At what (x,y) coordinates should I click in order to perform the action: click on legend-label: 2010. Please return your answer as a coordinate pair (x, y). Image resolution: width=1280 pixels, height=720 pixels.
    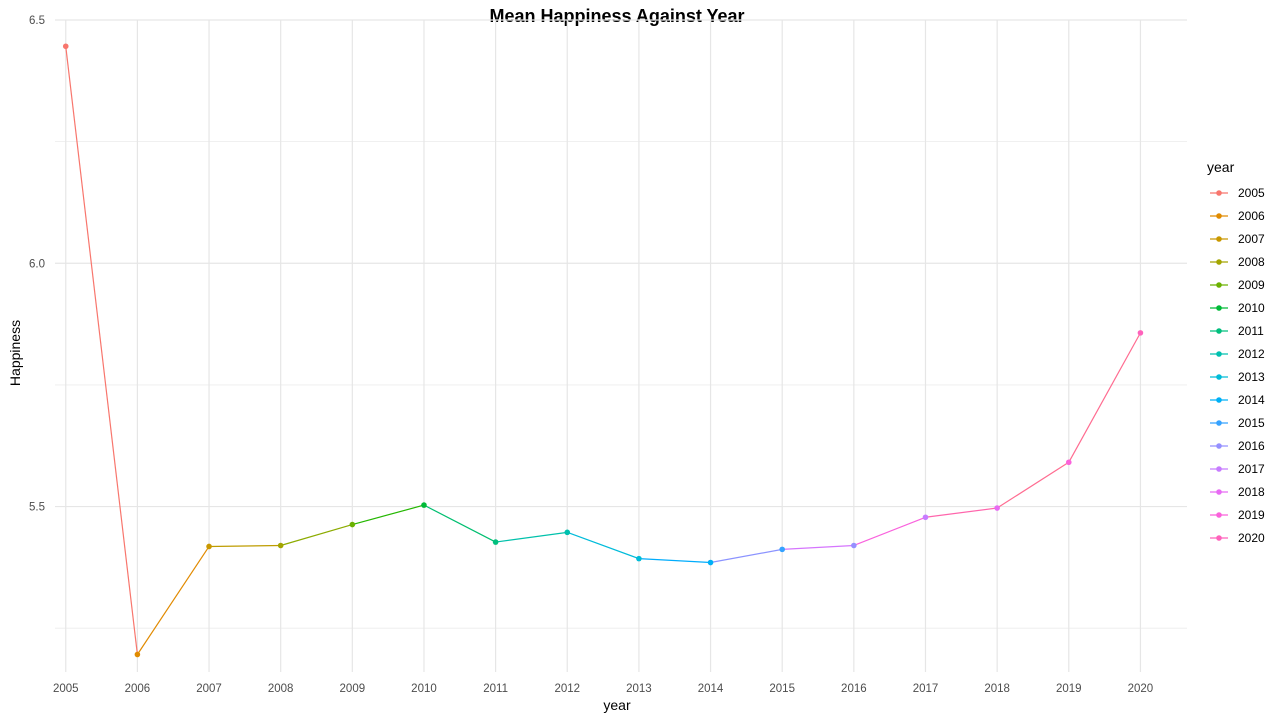
    Looking at the image, I should click on (1251, 308).